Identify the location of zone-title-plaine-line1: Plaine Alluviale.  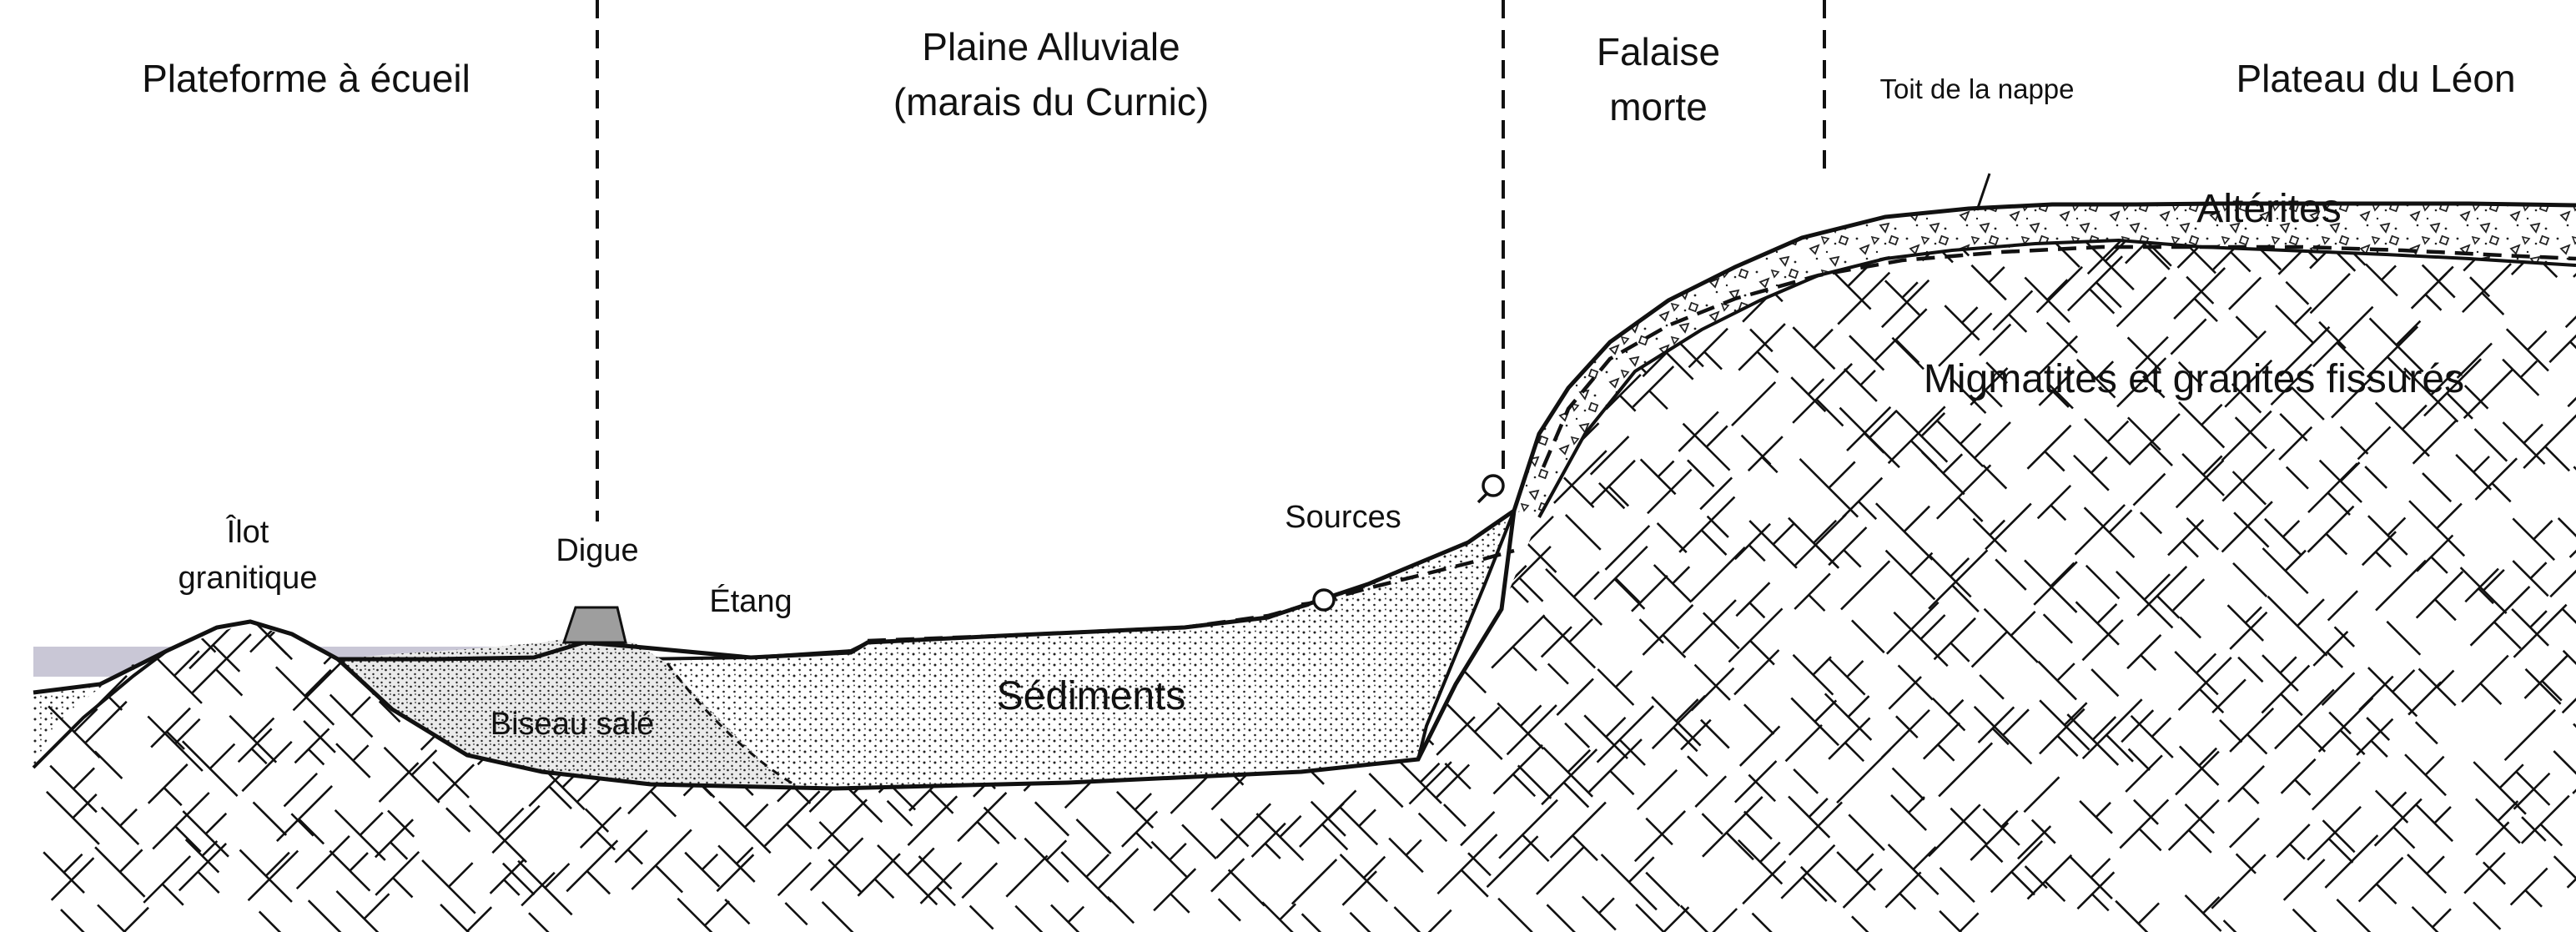
(1051, 47).